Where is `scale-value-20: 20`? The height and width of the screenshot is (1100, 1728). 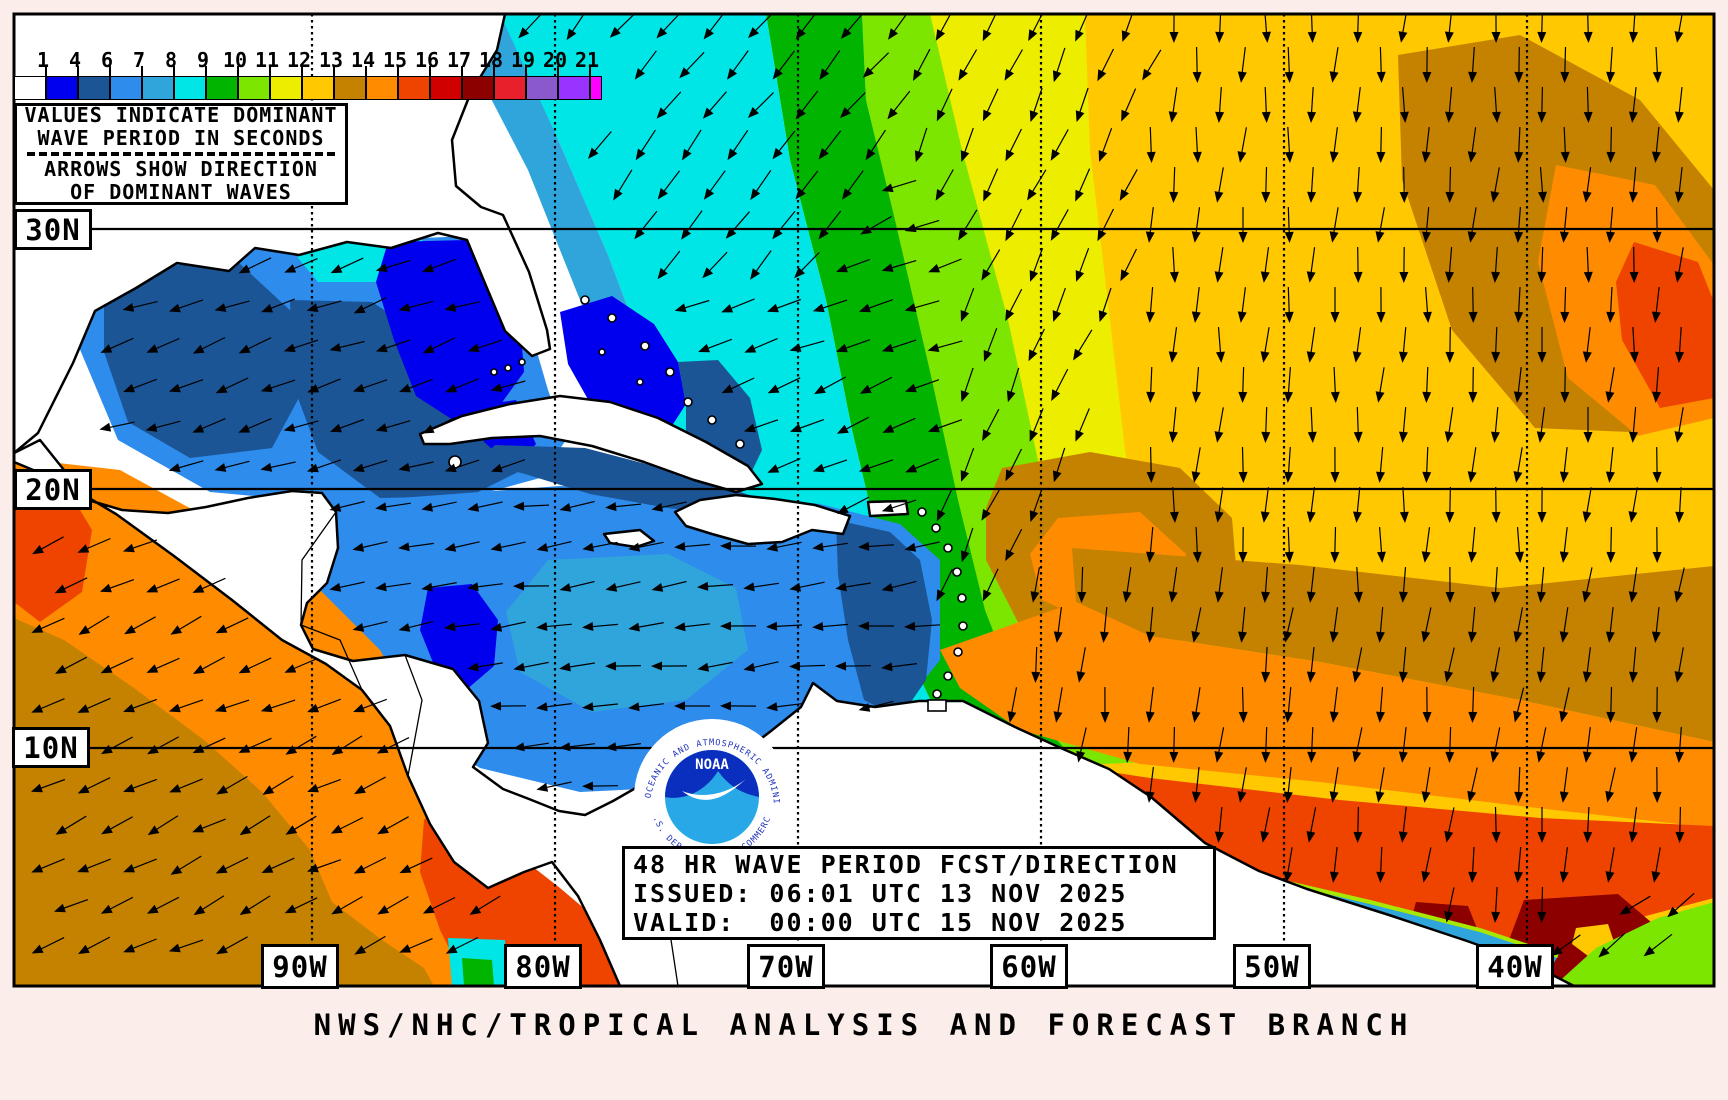 scale-value-20: 20 is located at coordinates (555, 60).